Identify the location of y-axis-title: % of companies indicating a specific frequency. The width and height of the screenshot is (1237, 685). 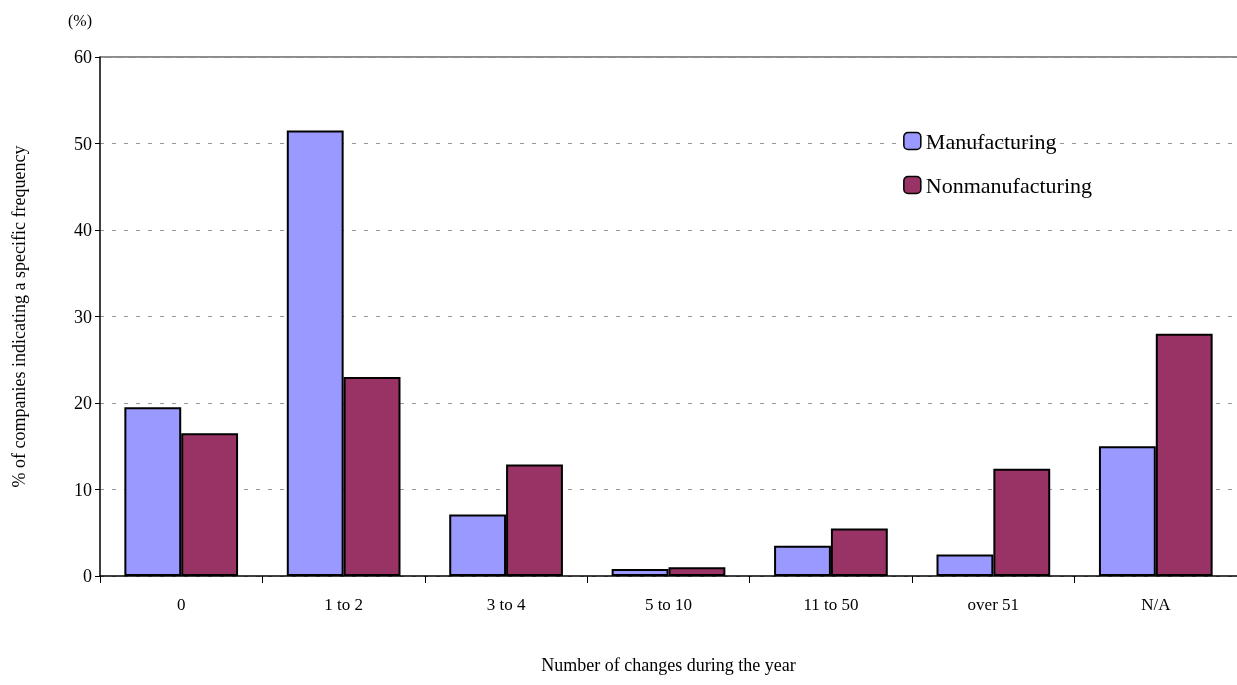
(19, 316).